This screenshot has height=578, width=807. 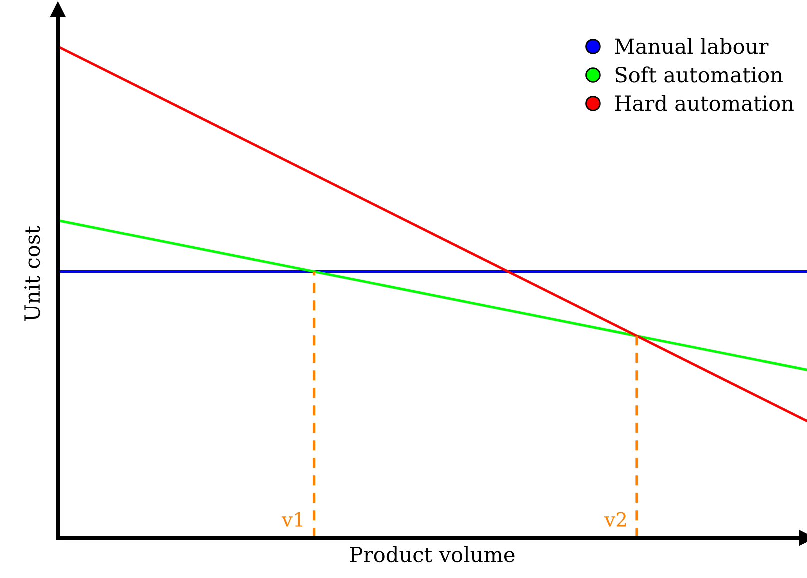 I want to click on x-axis-title: Product volume, so click(x=432, y=554).